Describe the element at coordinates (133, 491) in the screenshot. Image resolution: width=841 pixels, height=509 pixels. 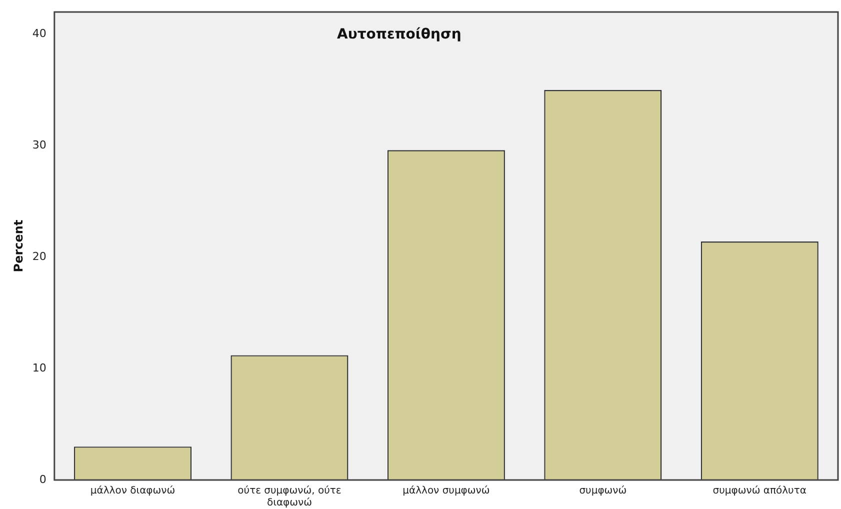
I see `x-tick-label: μάλλον διαφωνώ` at that location.